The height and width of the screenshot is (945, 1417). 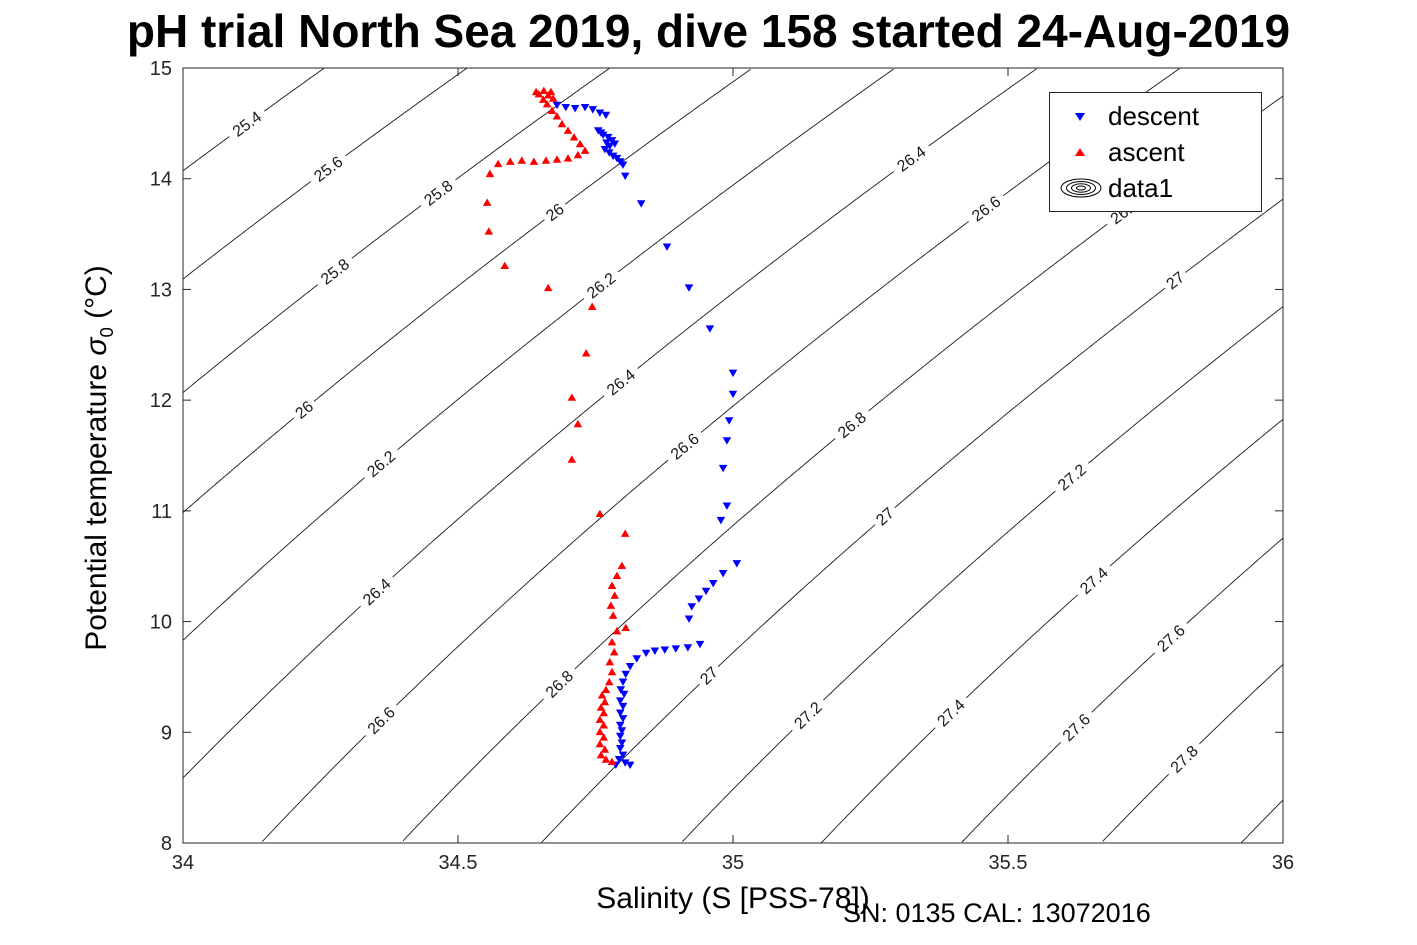 I want to click on svg-text: 13, so click(x=161, y=290).